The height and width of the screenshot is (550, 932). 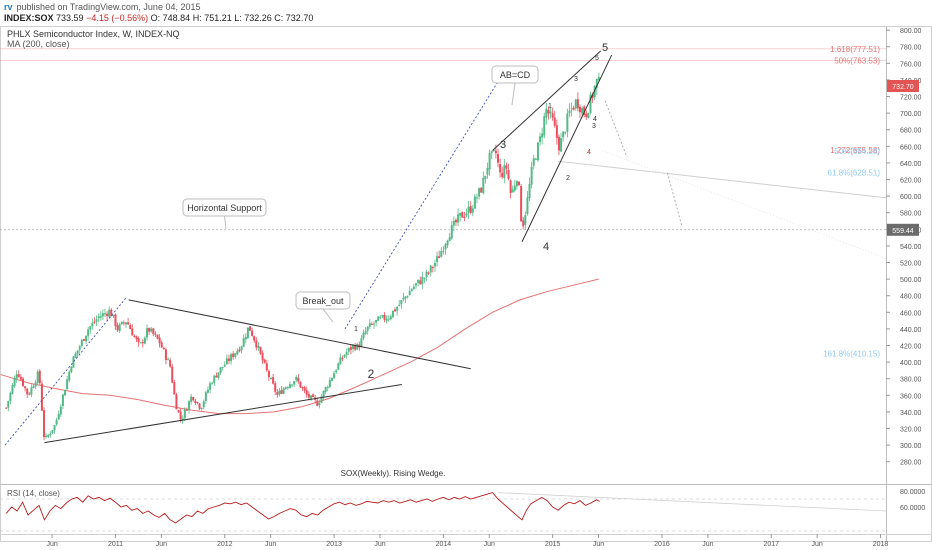 What do you see at coordinates (771, 544) in the screenshot?
I see `x-tick-label: 2017` at bounding box center [771, 544].